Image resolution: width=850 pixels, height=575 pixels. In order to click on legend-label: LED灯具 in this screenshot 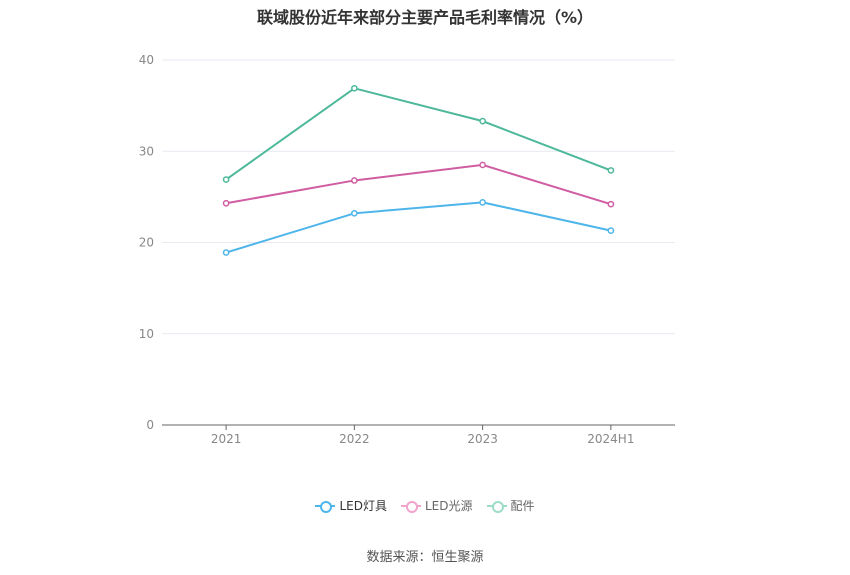, I will do `click(363, 506)`.